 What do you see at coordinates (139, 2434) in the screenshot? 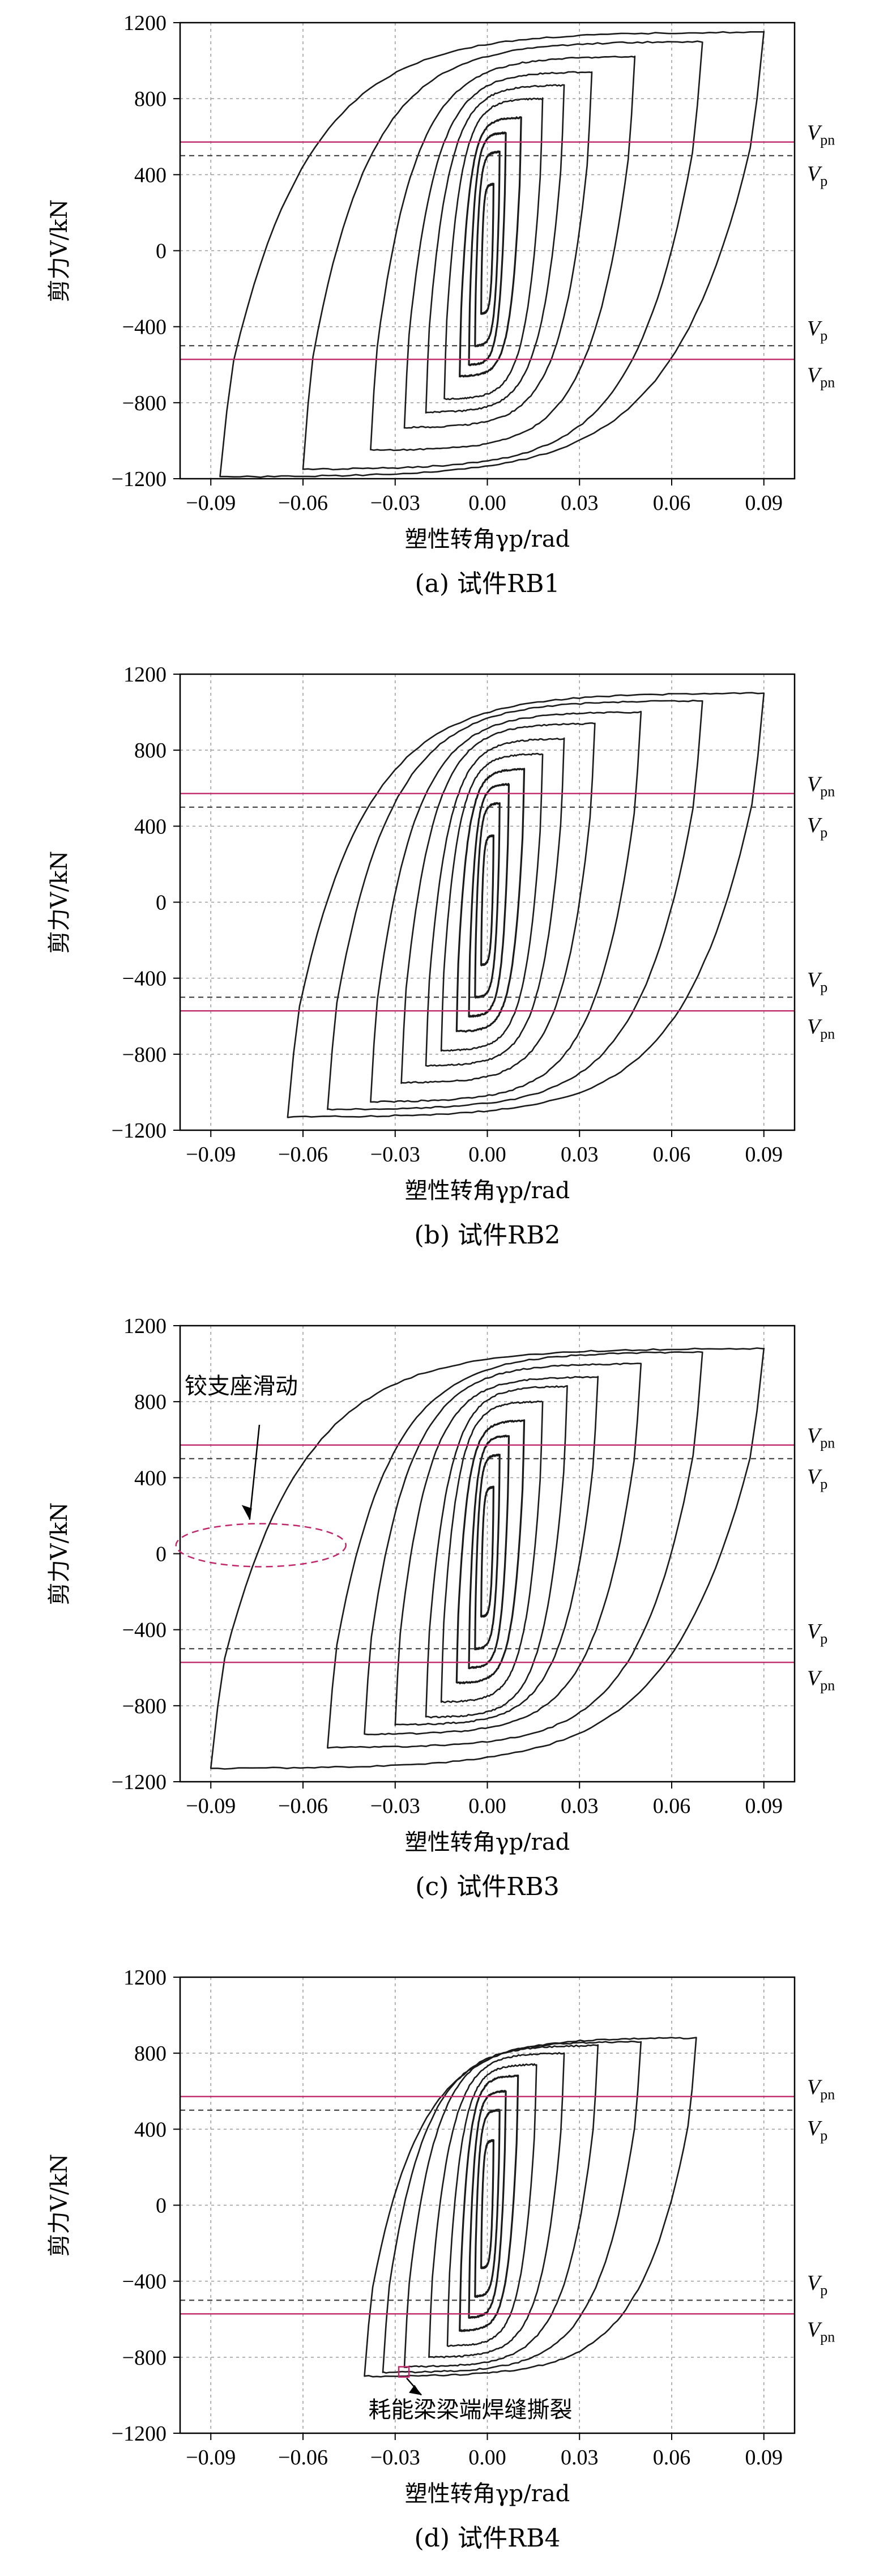
I see `y-tick-label: −1200` at bounding box center [139, 2434].